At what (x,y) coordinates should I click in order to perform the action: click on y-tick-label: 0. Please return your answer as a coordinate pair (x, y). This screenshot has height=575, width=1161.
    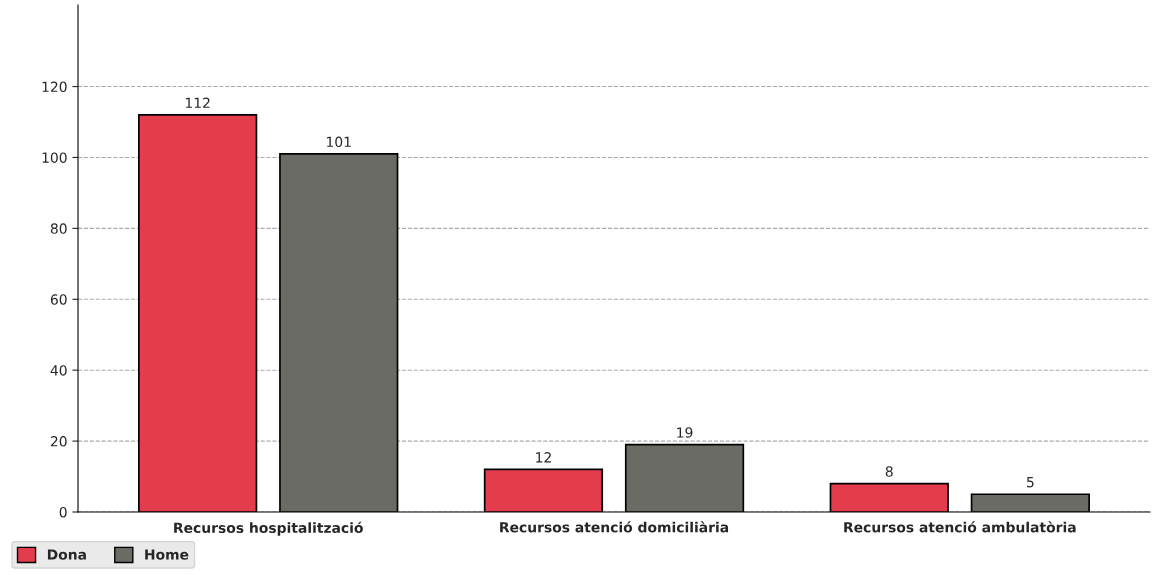
    Looking at the image, I should click on (63, 512).